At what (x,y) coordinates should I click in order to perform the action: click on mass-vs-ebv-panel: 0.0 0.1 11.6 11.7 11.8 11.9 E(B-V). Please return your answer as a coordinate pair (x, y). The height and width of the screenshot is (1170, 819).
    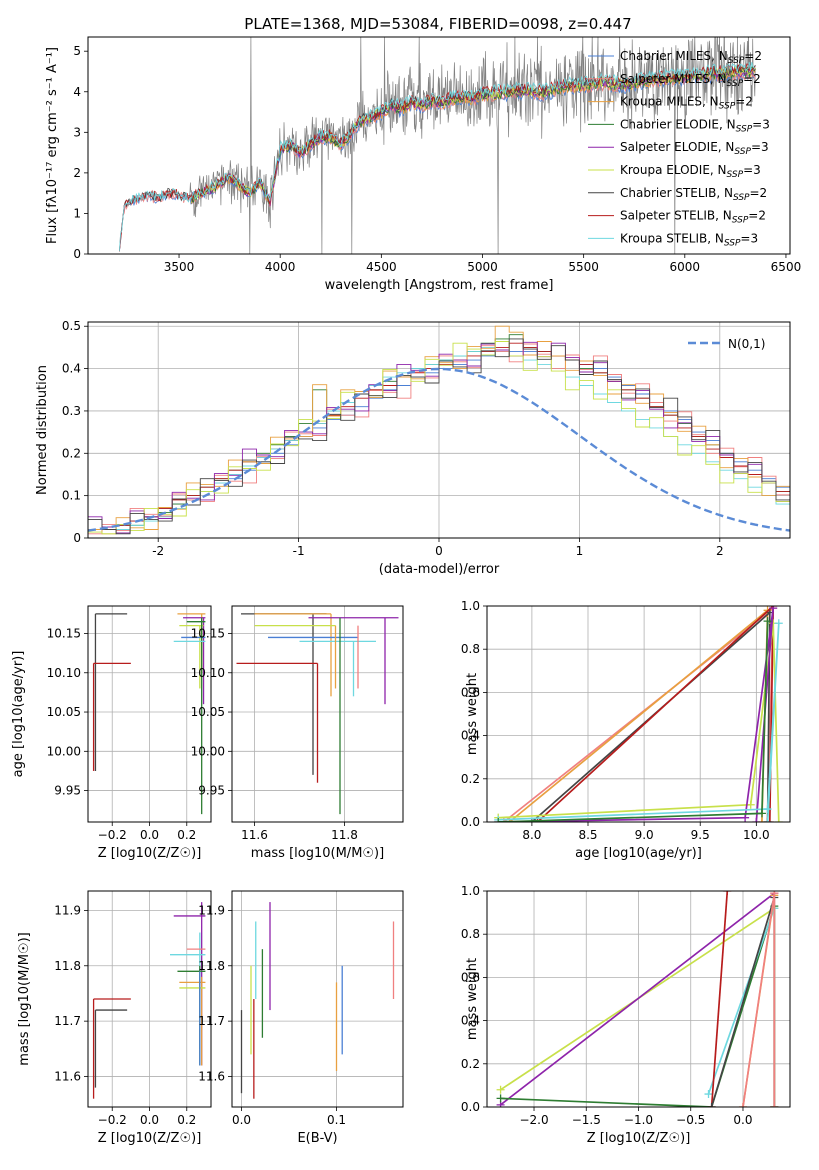
    Looking at the image, I should click on (301, 1018).